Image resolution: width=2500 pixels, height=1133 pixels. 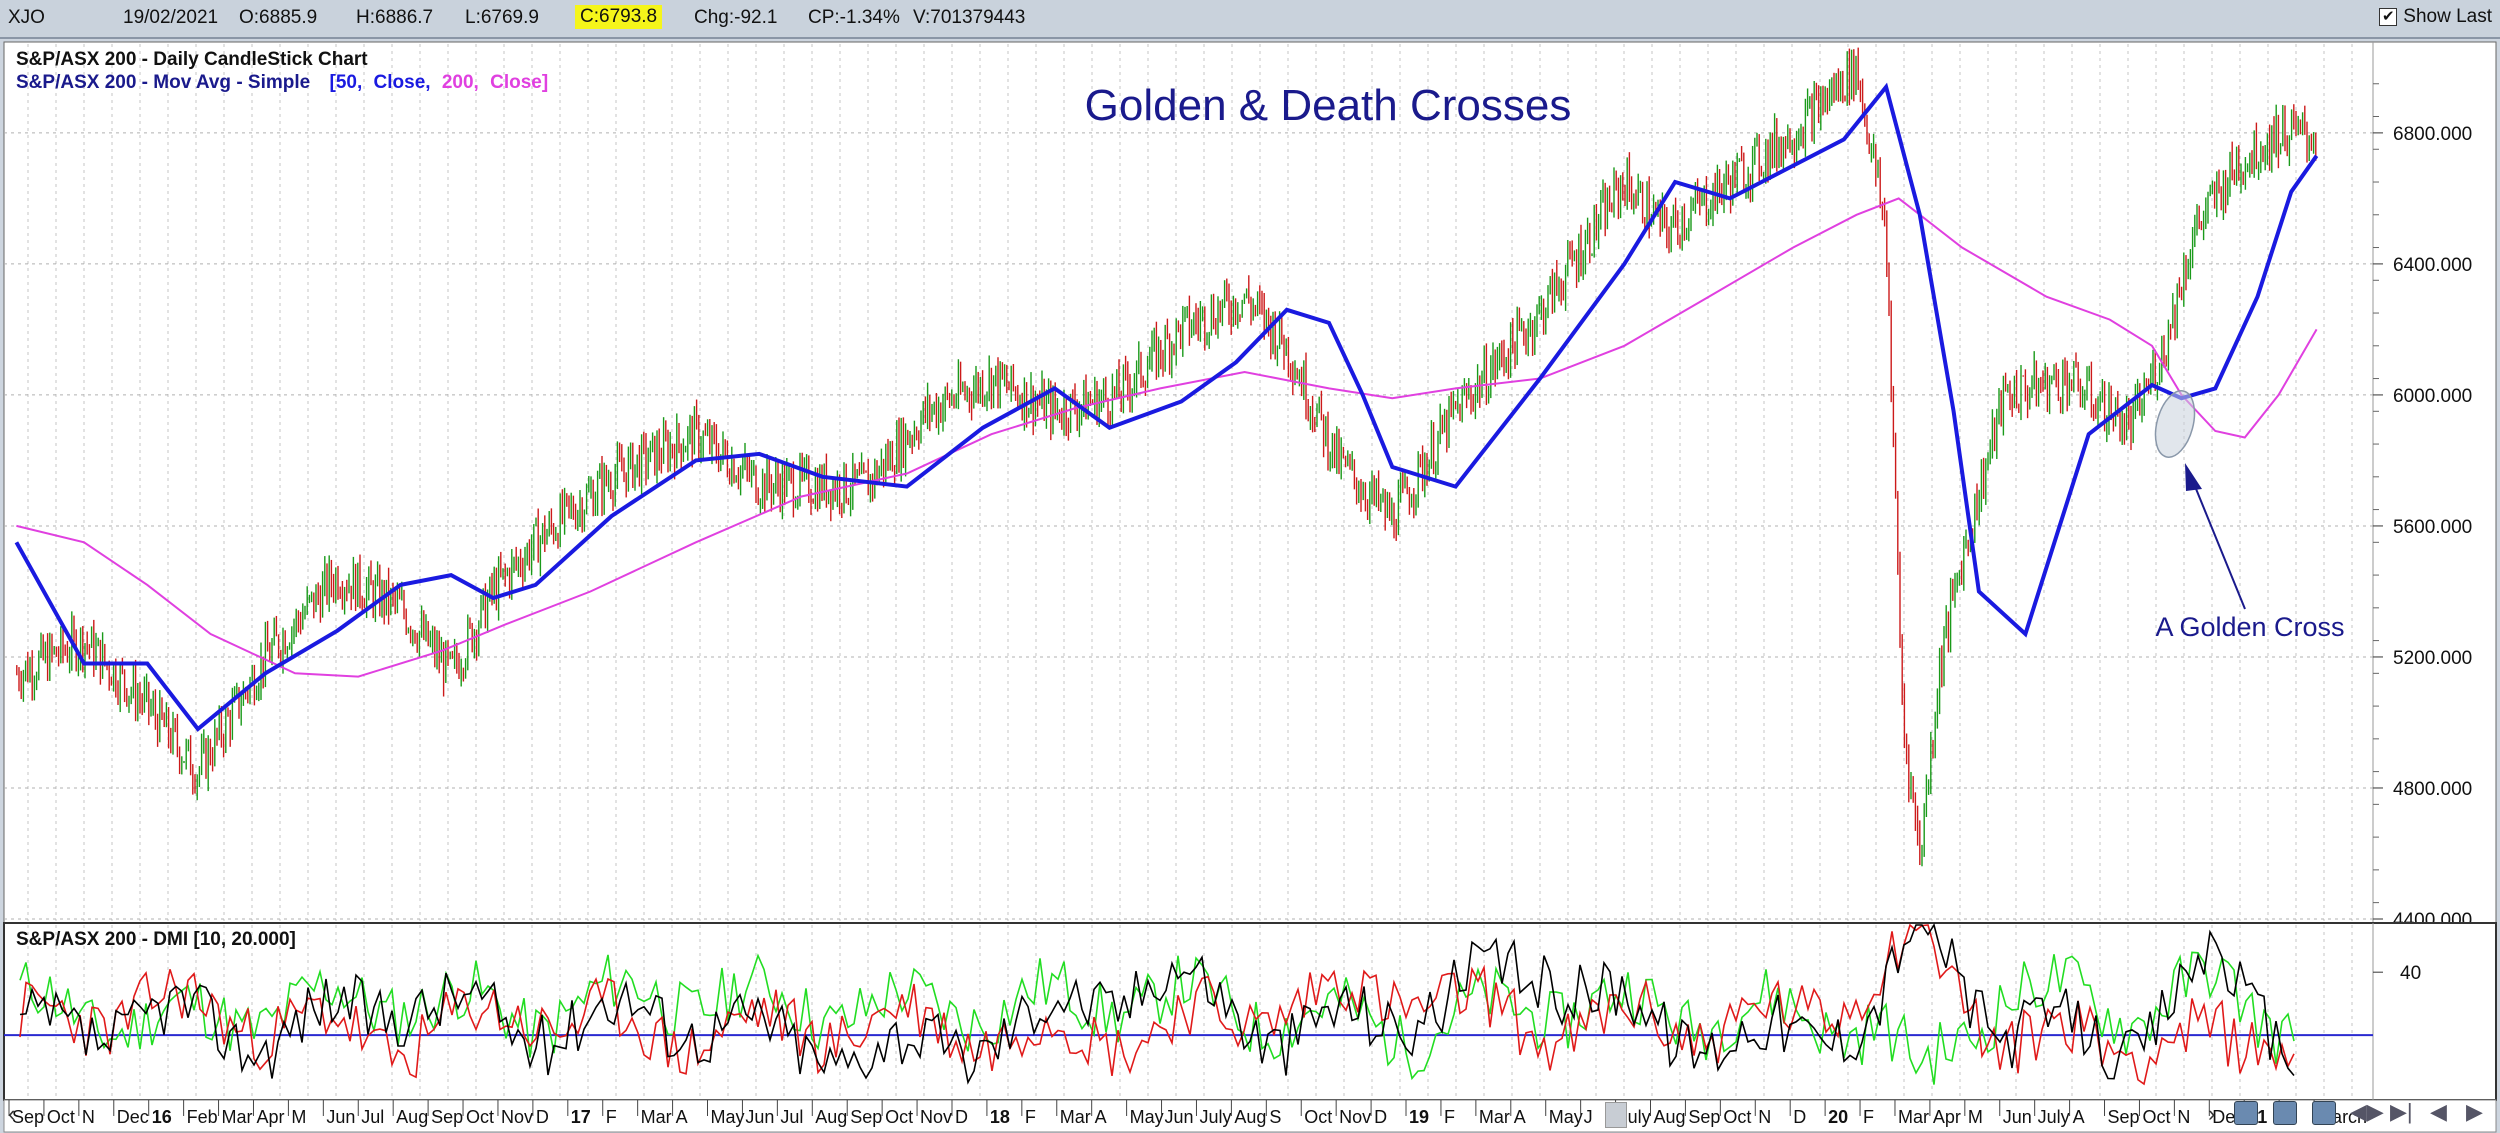 What do you see at coordinates (736, 17) in the screenshot?
I see `change-value: Chg:-92.1` at bounding box center [736, 17].